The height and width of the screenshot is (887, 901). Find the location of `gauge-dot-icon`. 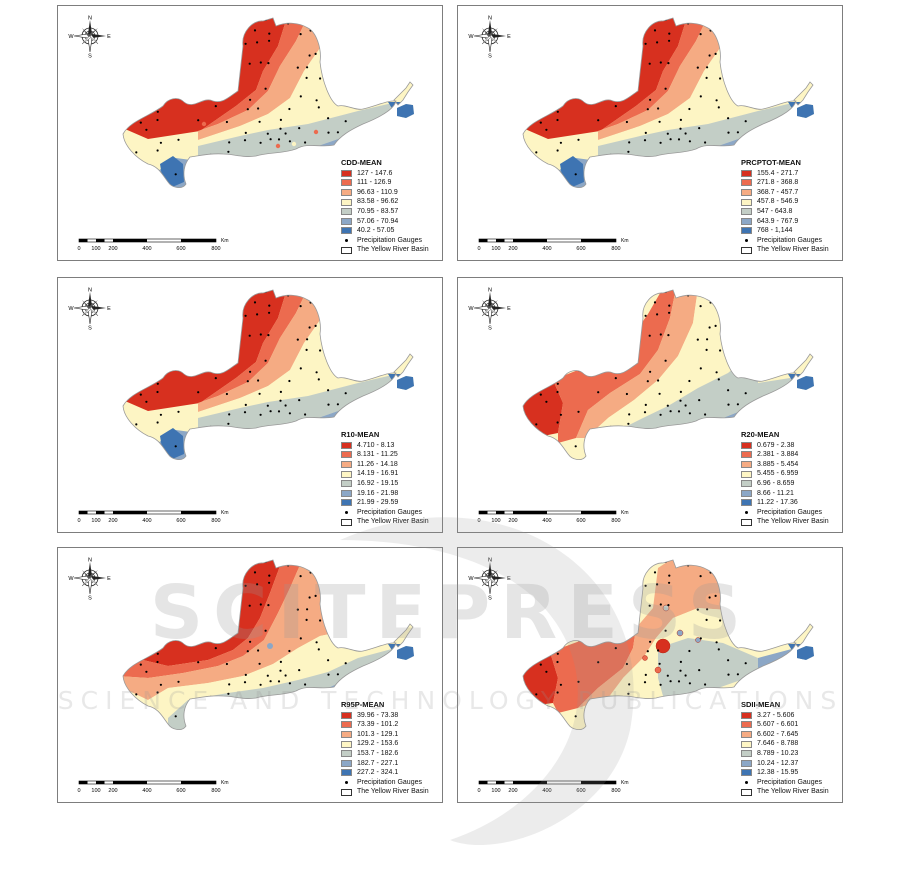

gauge-dot-icon is located at coordinates (346, 782).